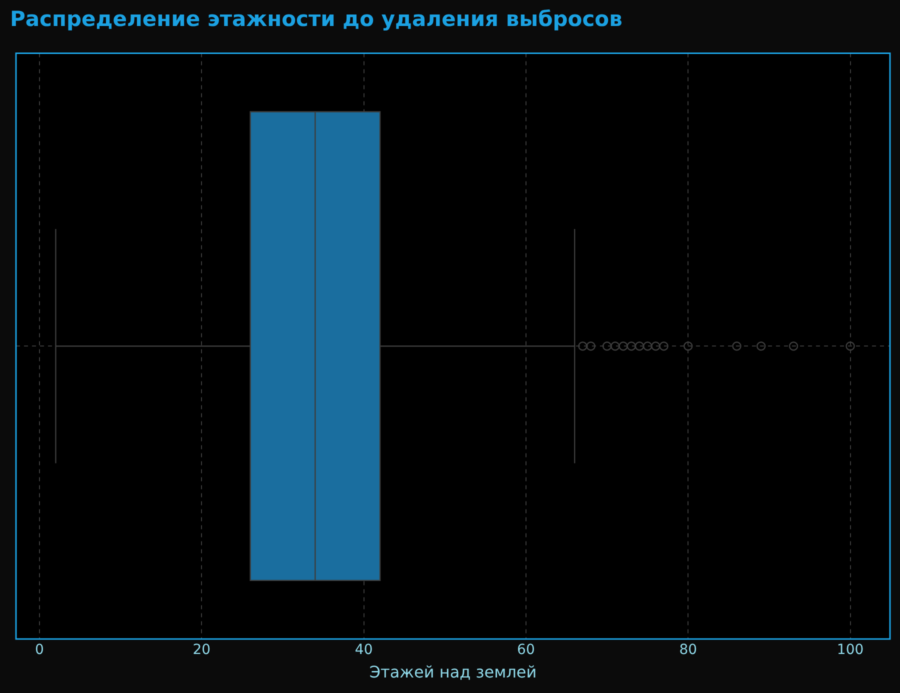 The image size is (900, 693). What do you see at coordinates (201, 650) in the screenshot?
I see `x-tick-label: 20` at bounding box center [201, 650].